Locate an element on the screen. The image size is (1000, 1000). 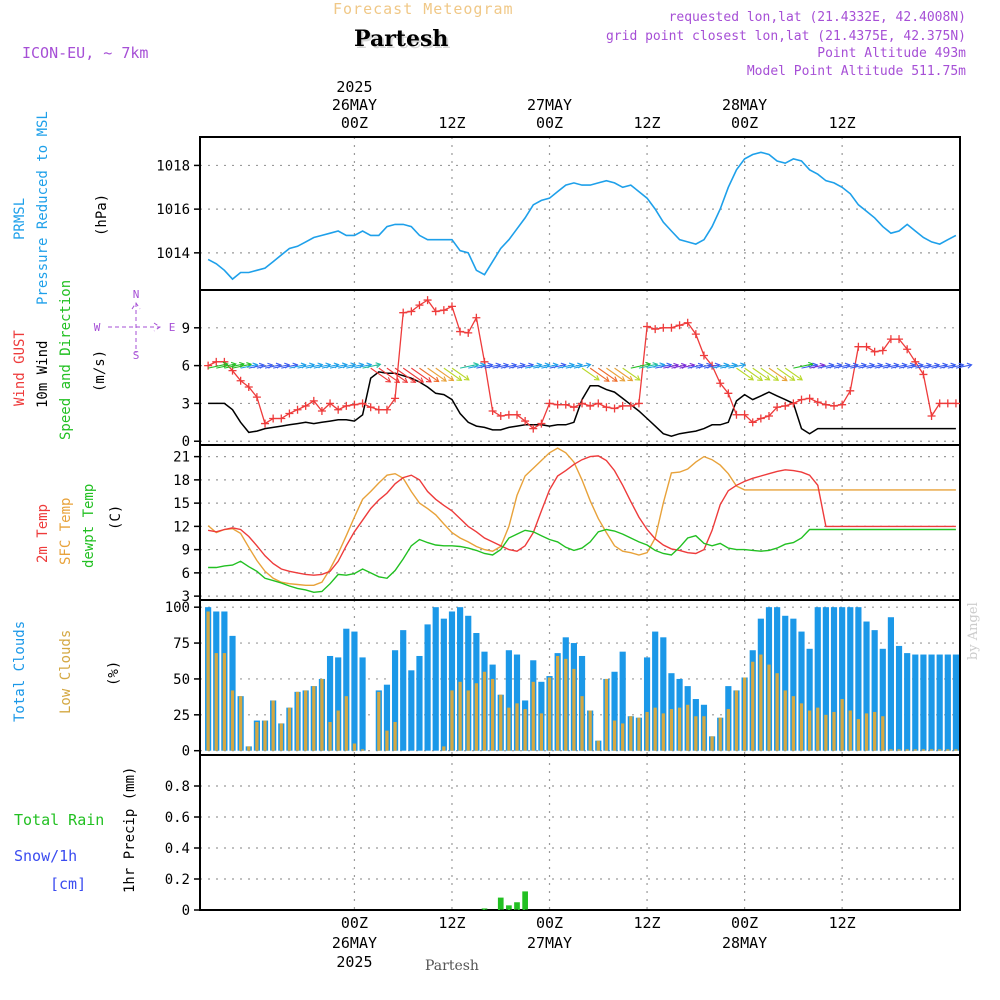
page-title: Partesh is located at coordinates (401, 39).